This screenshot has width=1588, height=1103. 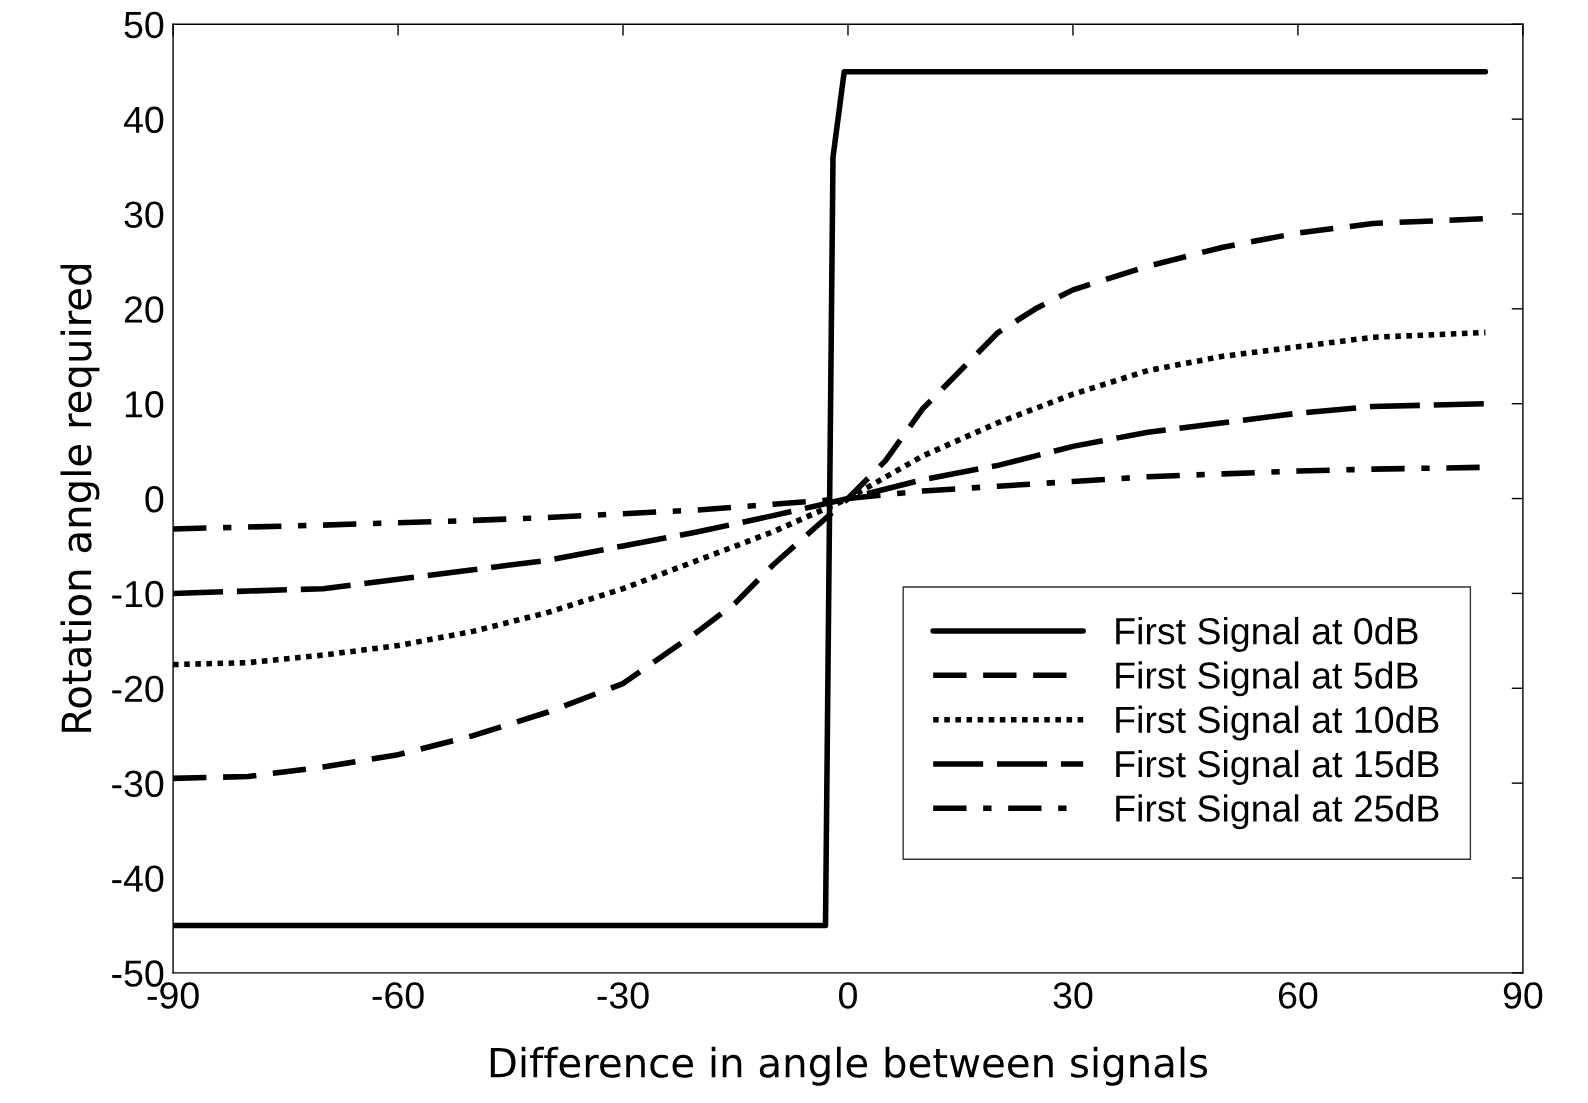 What do you see at coordinates (138, 878) in the screenshot?
I see `y-tick-label: -40` at bounding box center [138, 878].